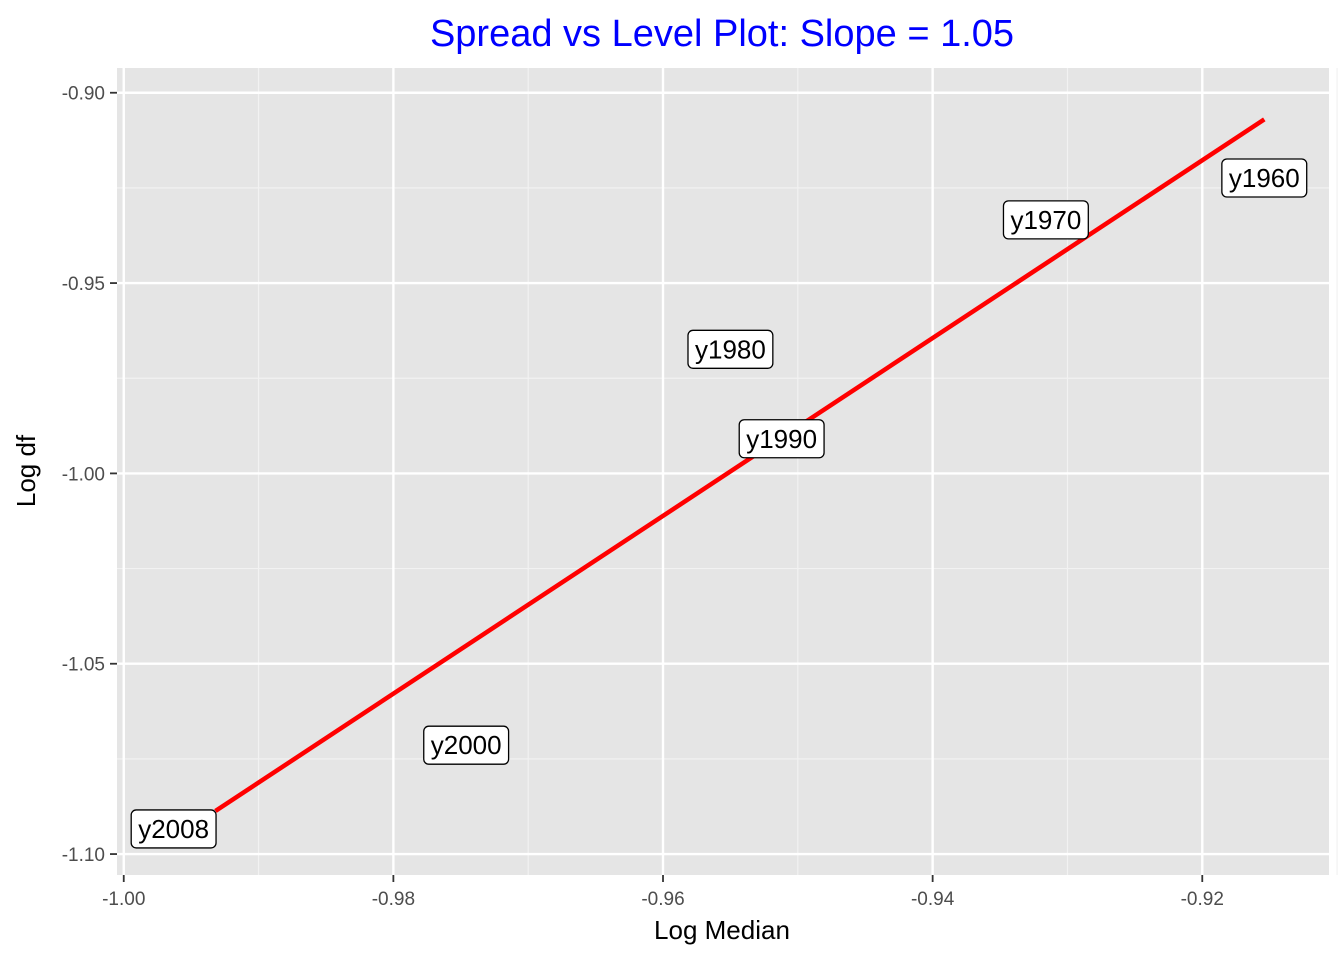 The height and width of the screenshot is (960, 1344). I want to click on y-tick-label: -1.10, so click(83, 855).